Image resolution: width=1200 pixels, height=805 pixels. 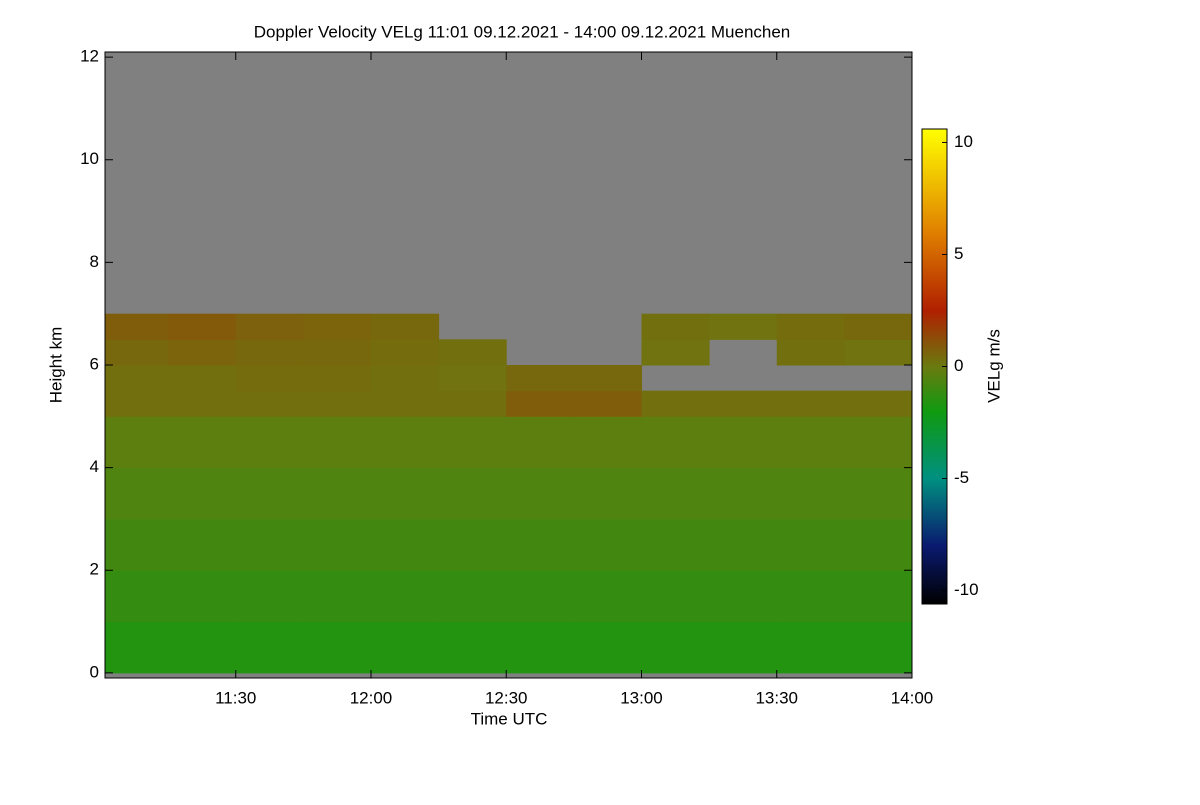 What do you see at coordinates (94, 466) in the screenshot?
I see `y-tick-label: 4` at bounding box center [94, 466].